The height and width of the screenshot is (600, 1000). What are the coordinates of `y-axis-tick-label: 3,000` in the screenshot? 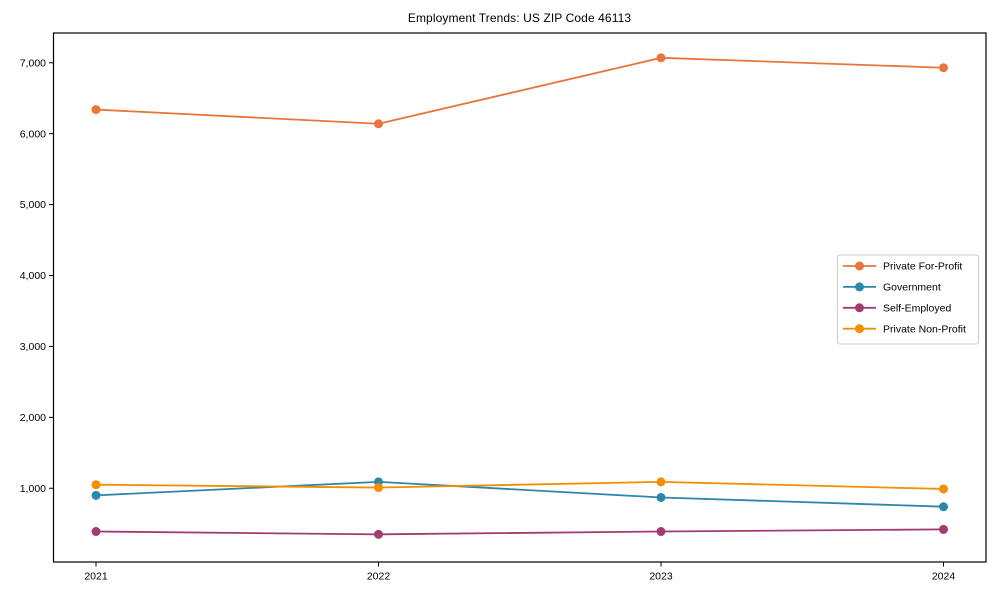 It's located at (33, 347).